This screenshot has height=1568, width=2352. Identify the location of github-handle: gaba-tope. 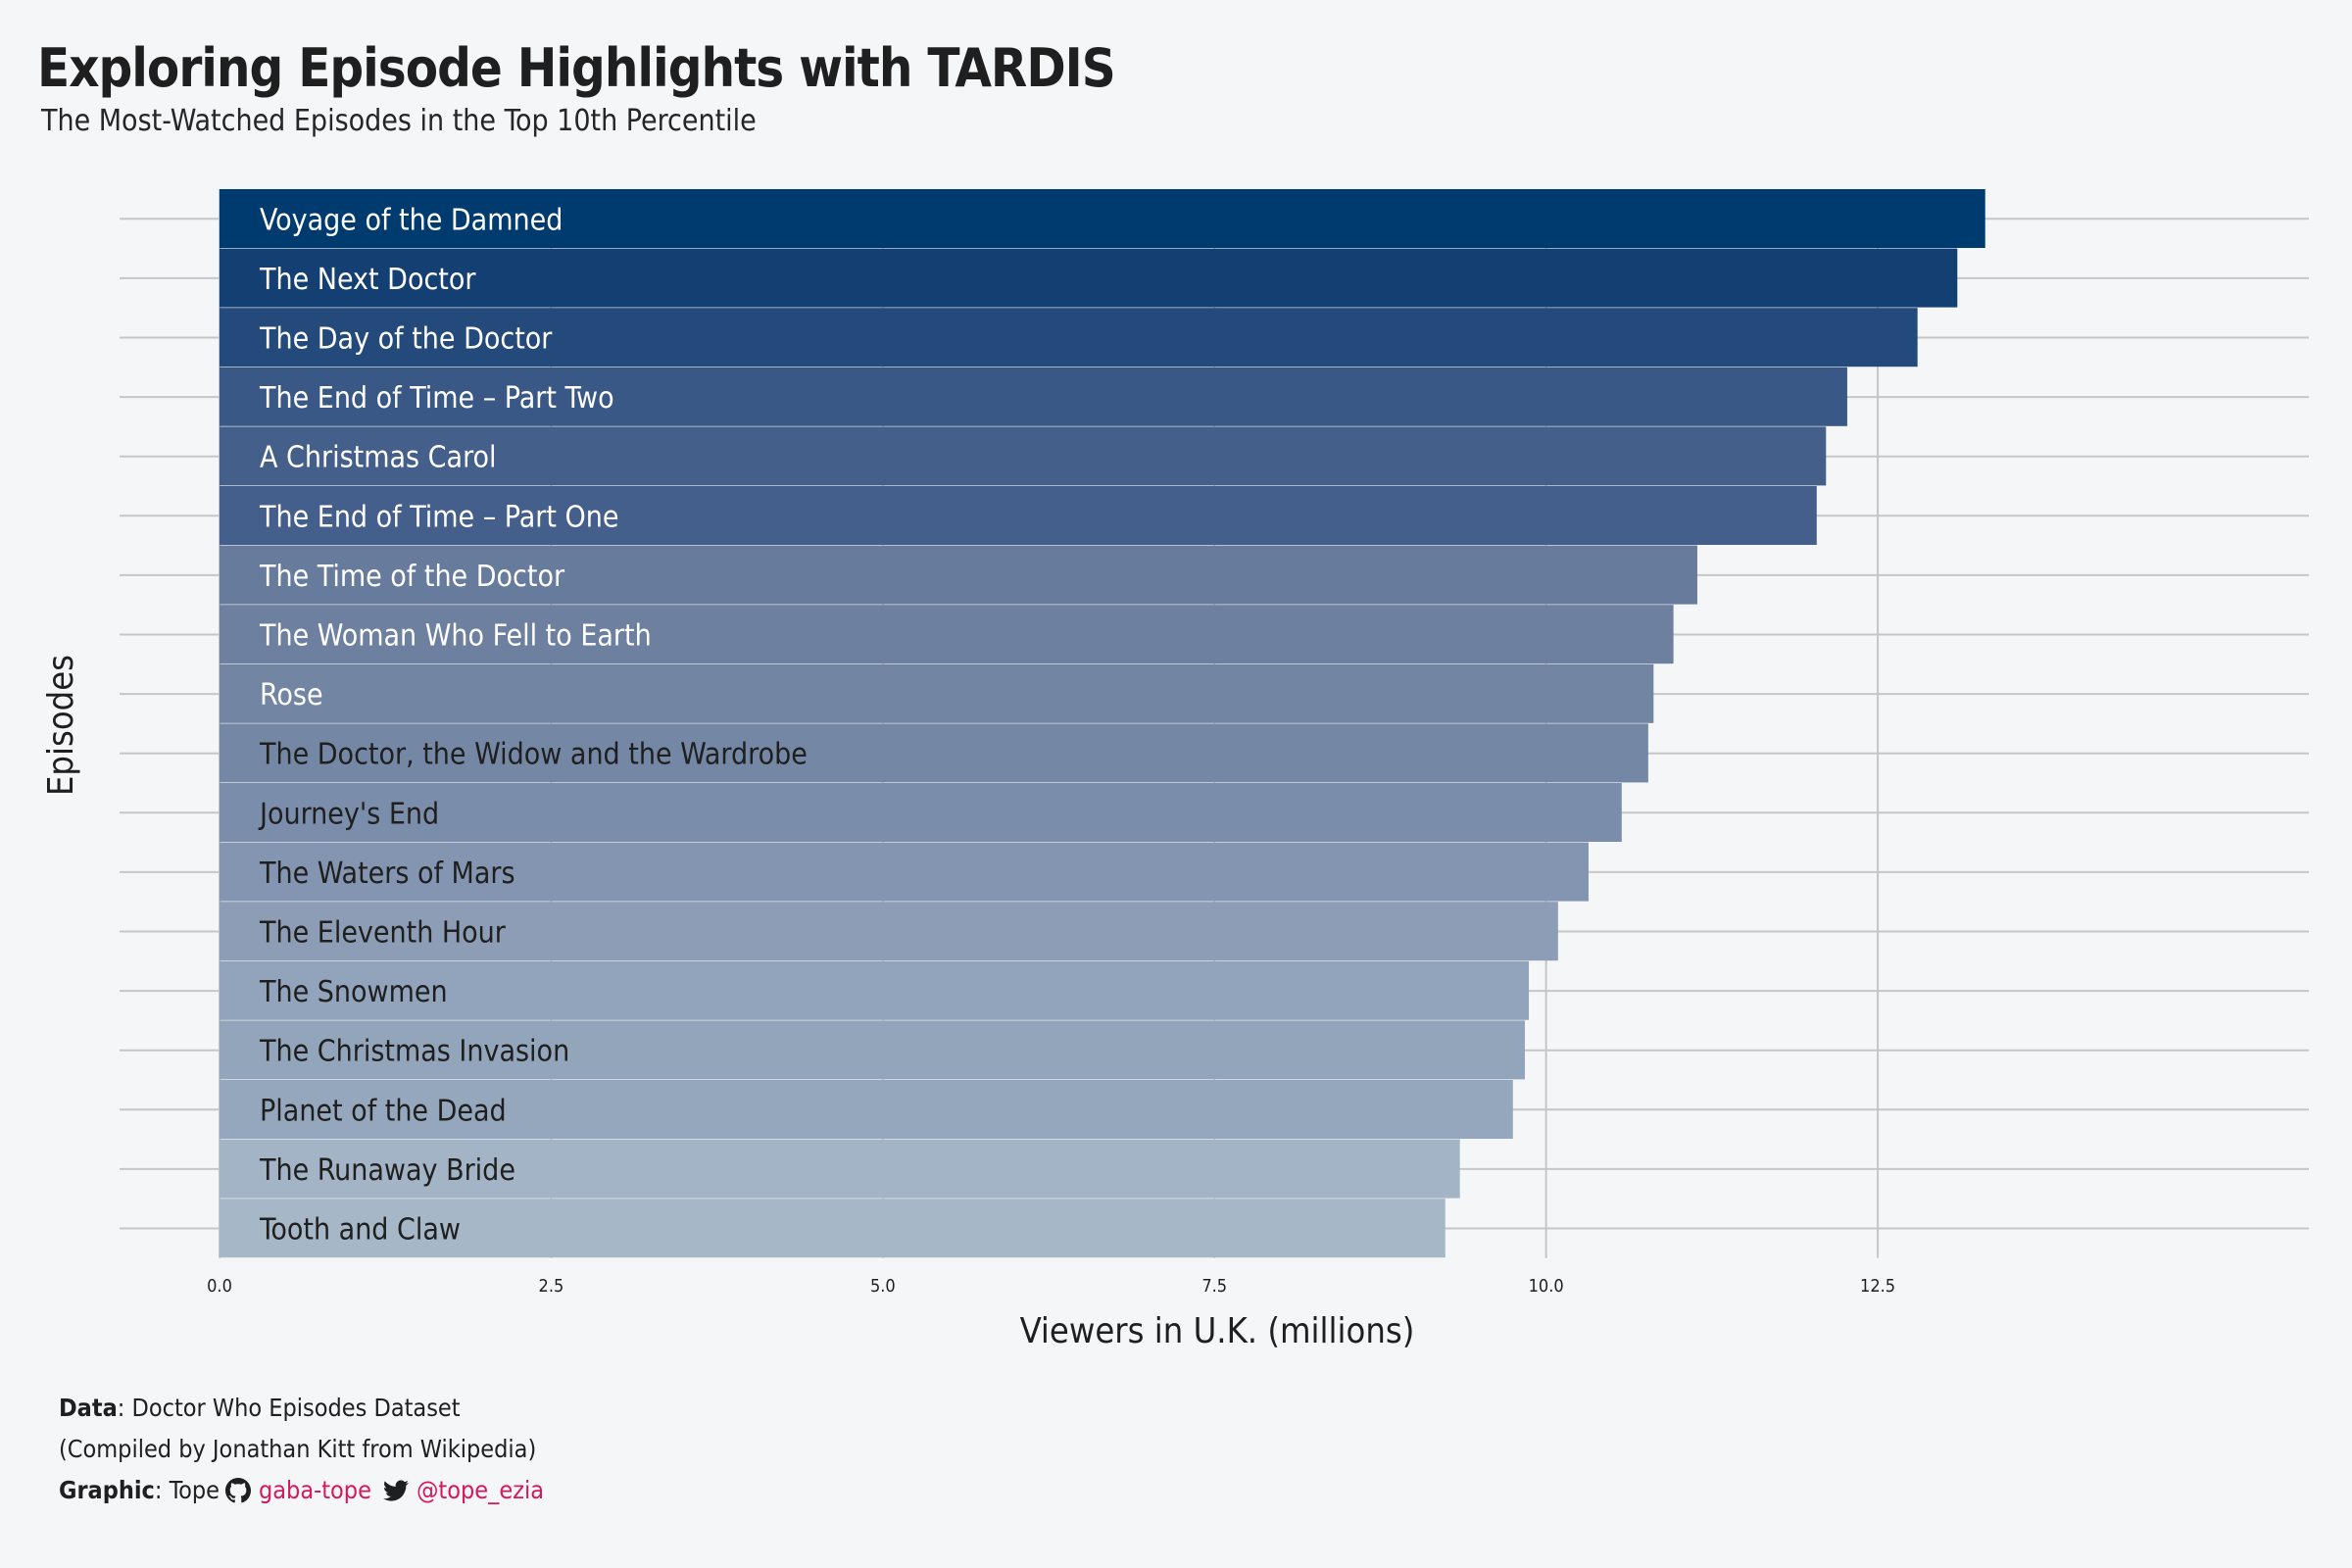
(314, 1490).